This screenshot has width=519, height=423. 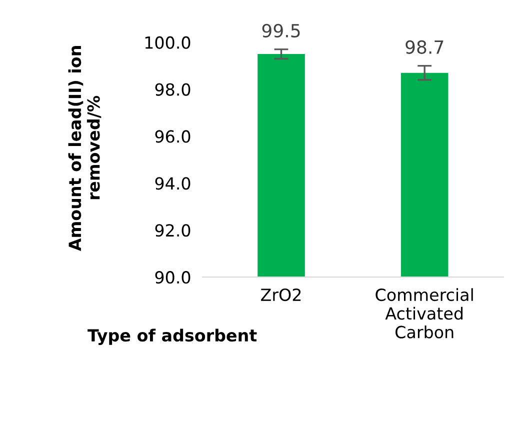 I want to click on data-label: 99.5, so click(x=281, y=31).